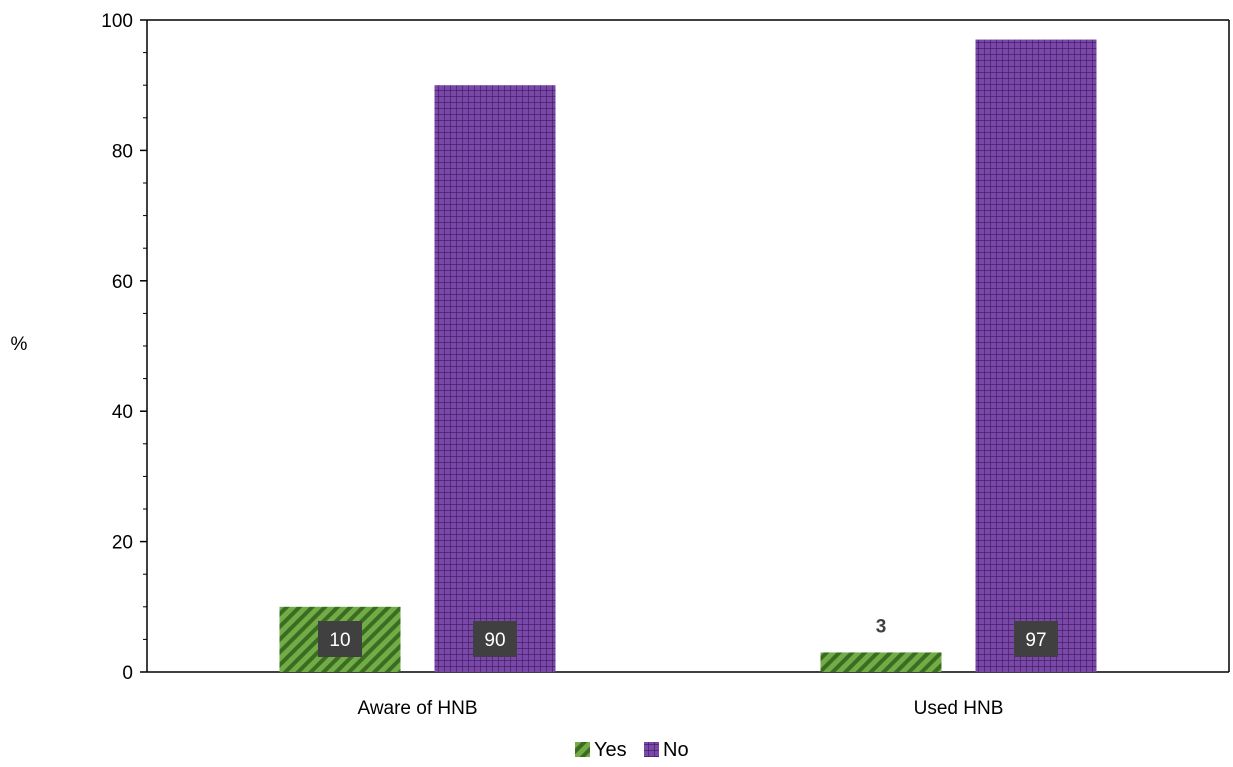 This screenshot has height=767, width=1233. I want to click on y-tick-label: 20, so click(122, 543).